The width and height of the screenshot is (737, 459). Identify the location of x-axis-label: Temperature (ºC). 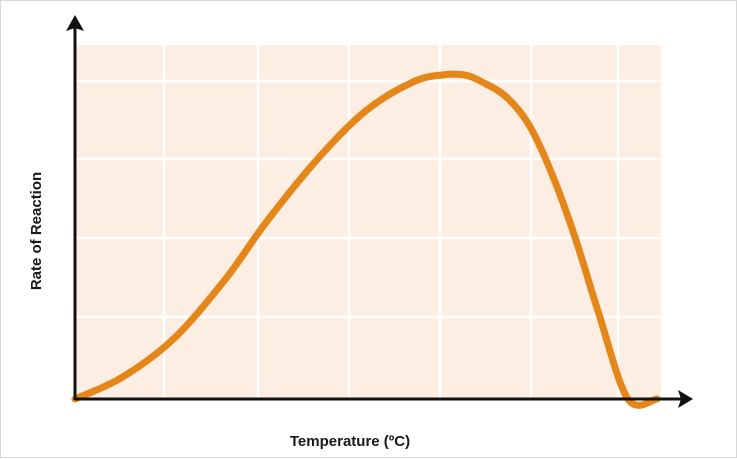
(350, 441).